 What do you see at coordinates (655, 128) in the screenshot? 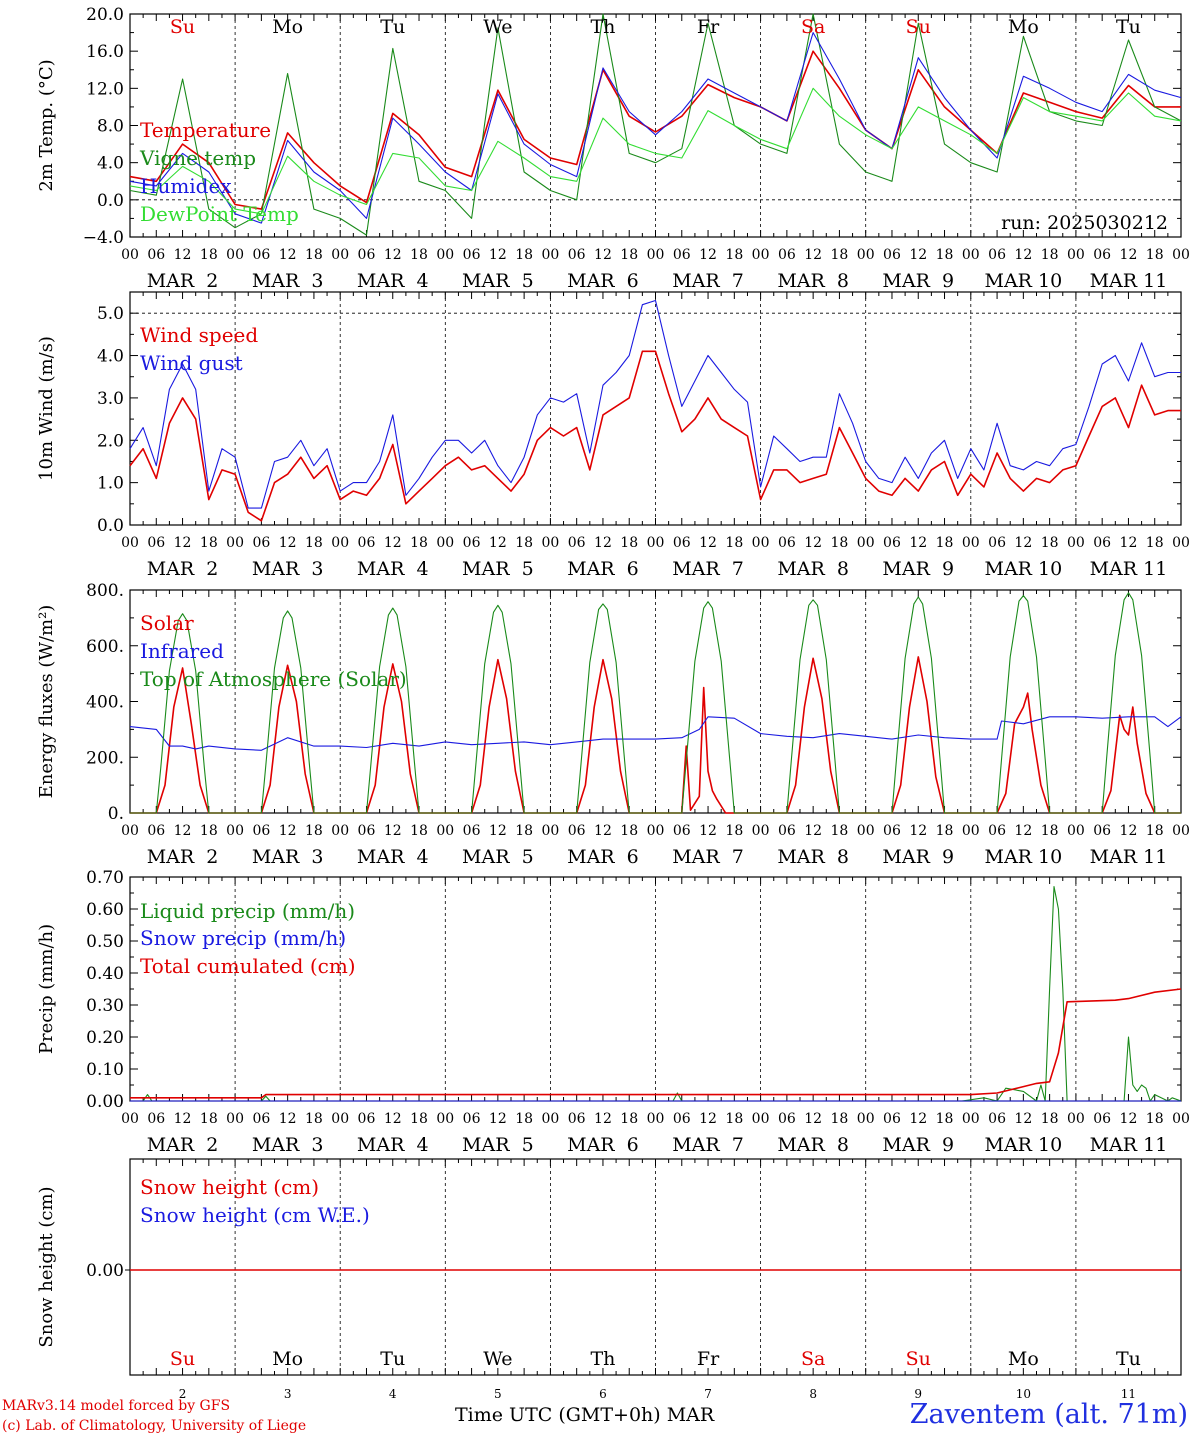
I see `panel1-series-humidex` at bounding box center [655, 128].